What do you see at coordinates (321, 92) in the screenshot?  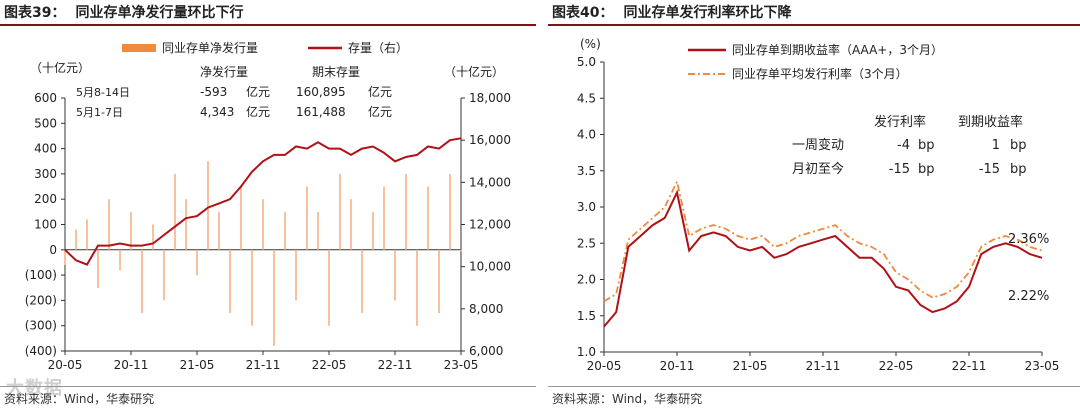 I see `table-stock-value: 160,895` at bounding box center [321, 92].